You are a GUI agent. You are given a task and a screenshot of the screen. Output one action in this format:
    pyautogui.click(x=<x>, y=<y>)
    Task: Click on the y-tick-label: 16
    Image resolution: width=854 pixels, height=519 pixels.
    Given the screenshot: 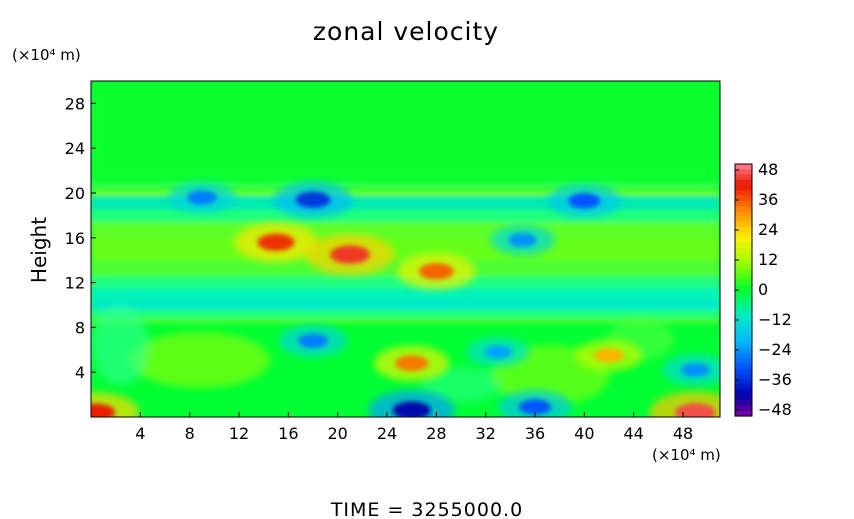 What is the action you would take?
    pyautogui.click(x=75, y=238)
    